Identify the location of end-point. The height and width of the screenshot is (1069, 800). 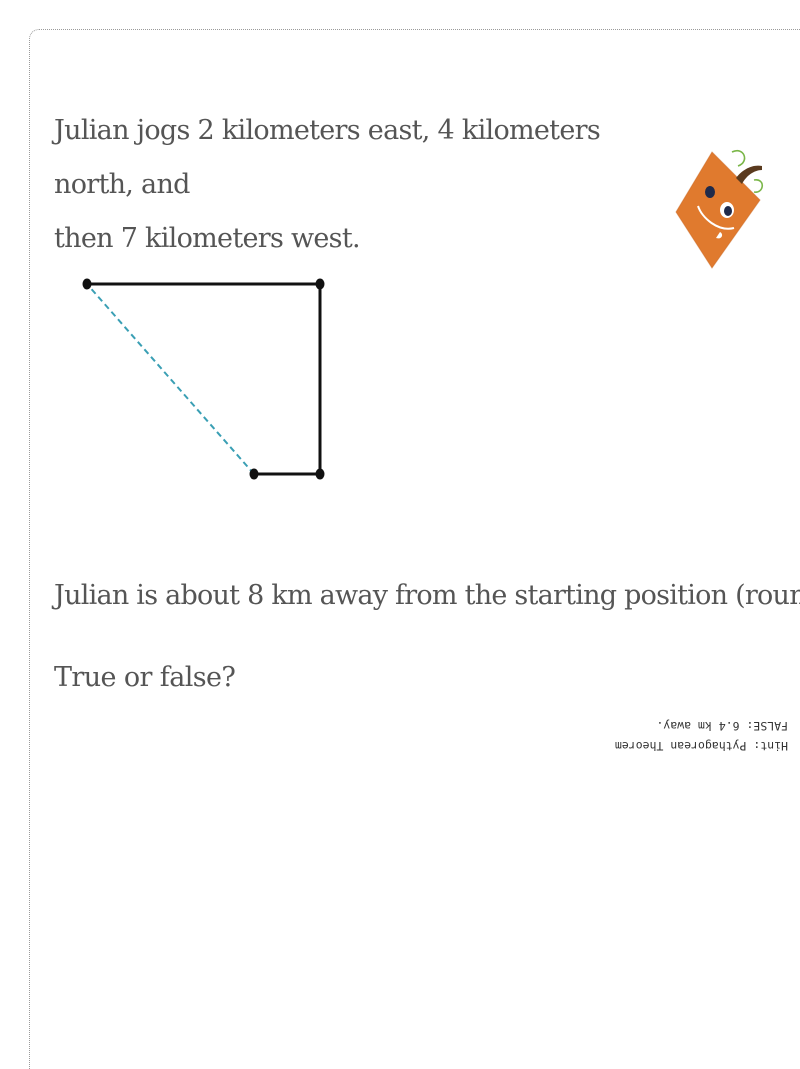
(87, 284).